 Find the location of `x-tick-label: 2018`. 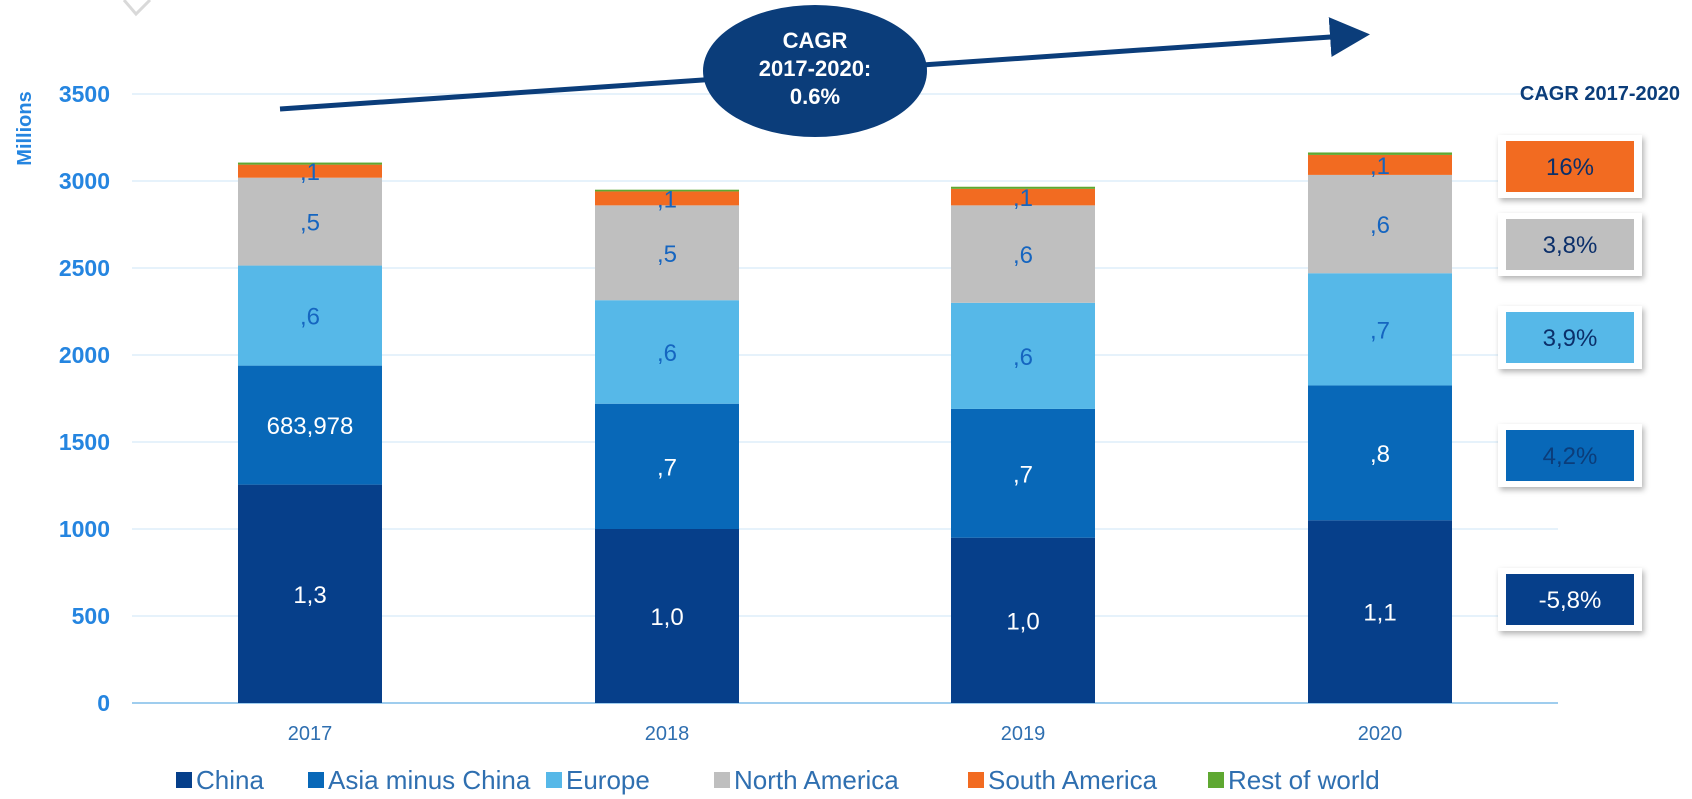

x-tick-label: 2018 is located at coordinates (667, 734).